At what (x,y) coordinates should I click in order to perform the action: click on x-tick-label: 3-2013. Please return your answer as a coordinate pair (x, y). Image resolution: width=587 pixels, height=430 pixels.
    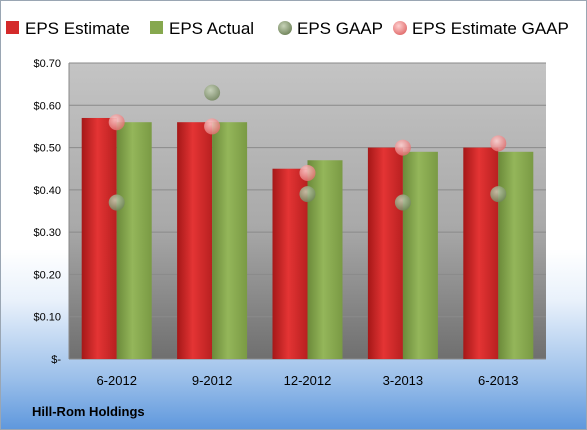
    Looking at the image, I should click on (403, 380).